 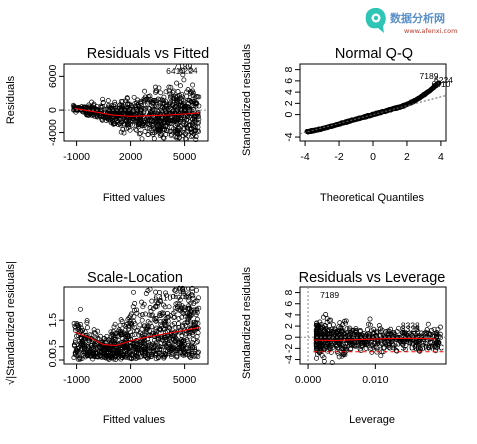 What do you see at coordinates (134, 420) in the screenshot?
I see `panel-3-xlabel: Fitted values` at bounding box center [134, 420].